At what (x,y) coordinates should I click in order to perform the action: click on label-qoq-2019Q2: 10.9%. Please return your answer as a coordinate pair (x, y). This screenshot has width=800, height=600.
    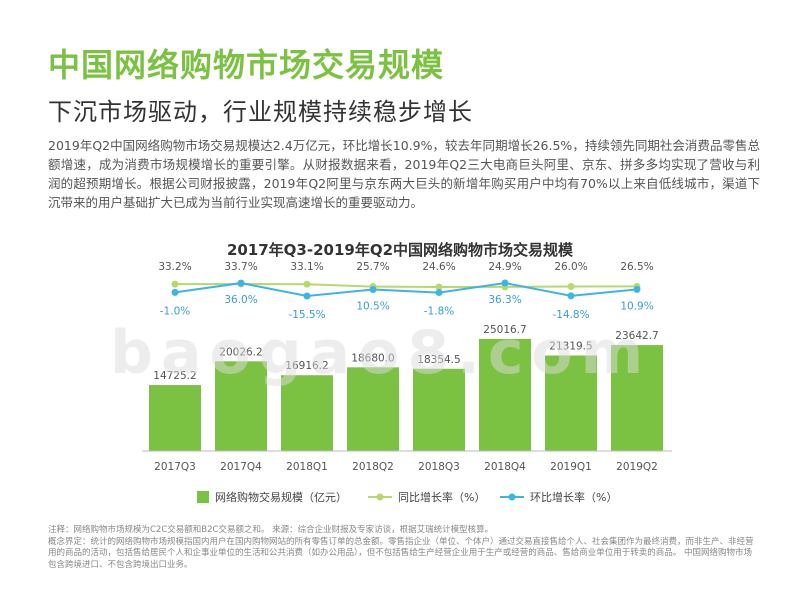
    Looking at the image, I should click on (636, 306).